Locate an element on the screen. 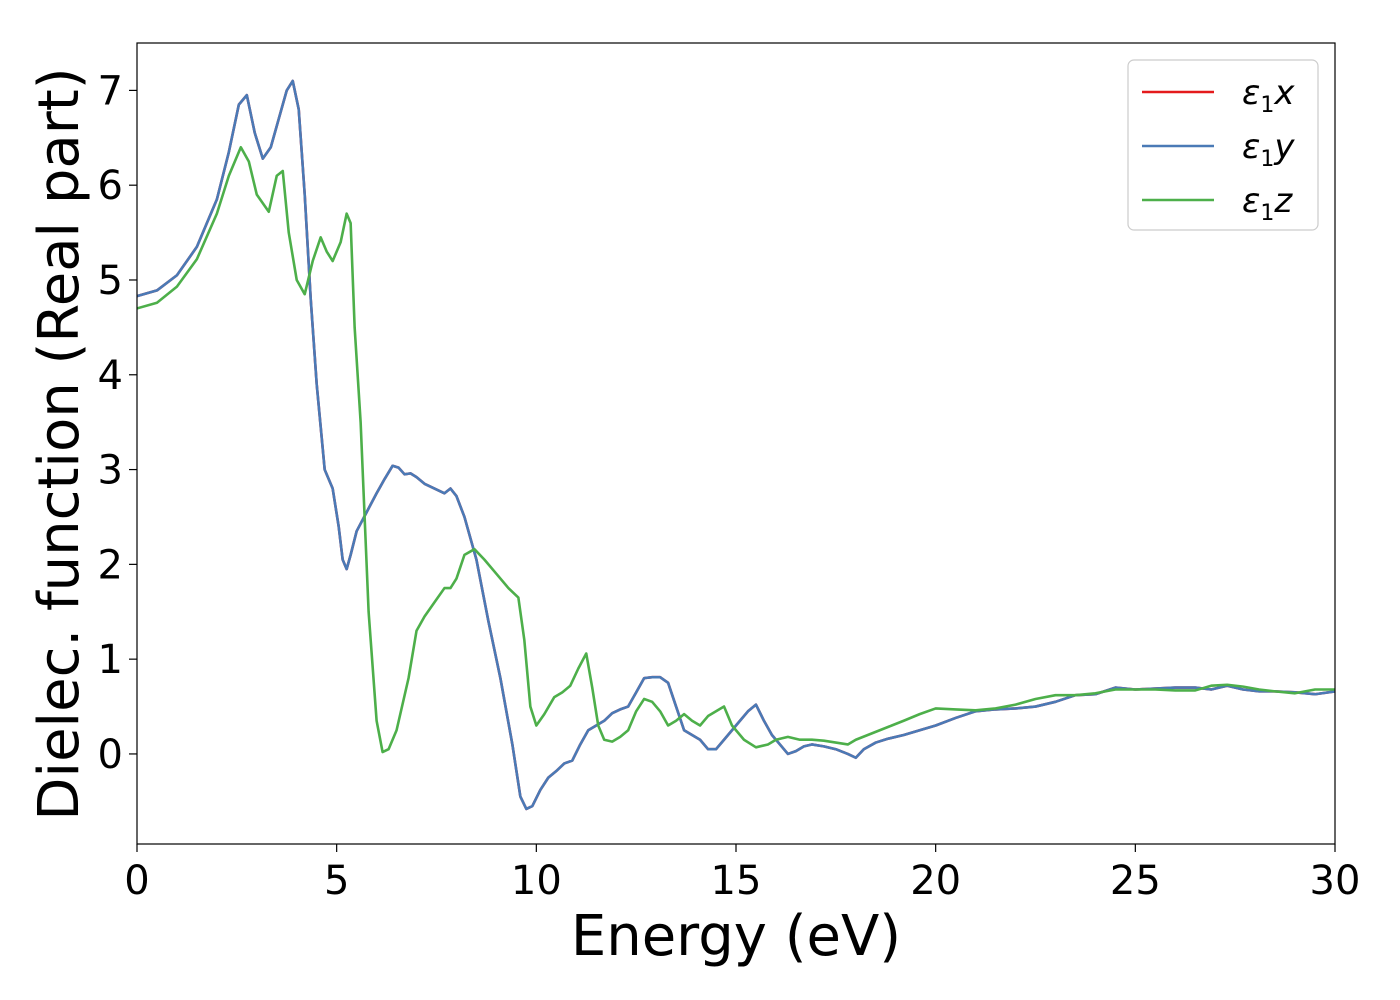  x-axis: 0 5 10 15 20 25 30 is located at coordinates (742, 874).